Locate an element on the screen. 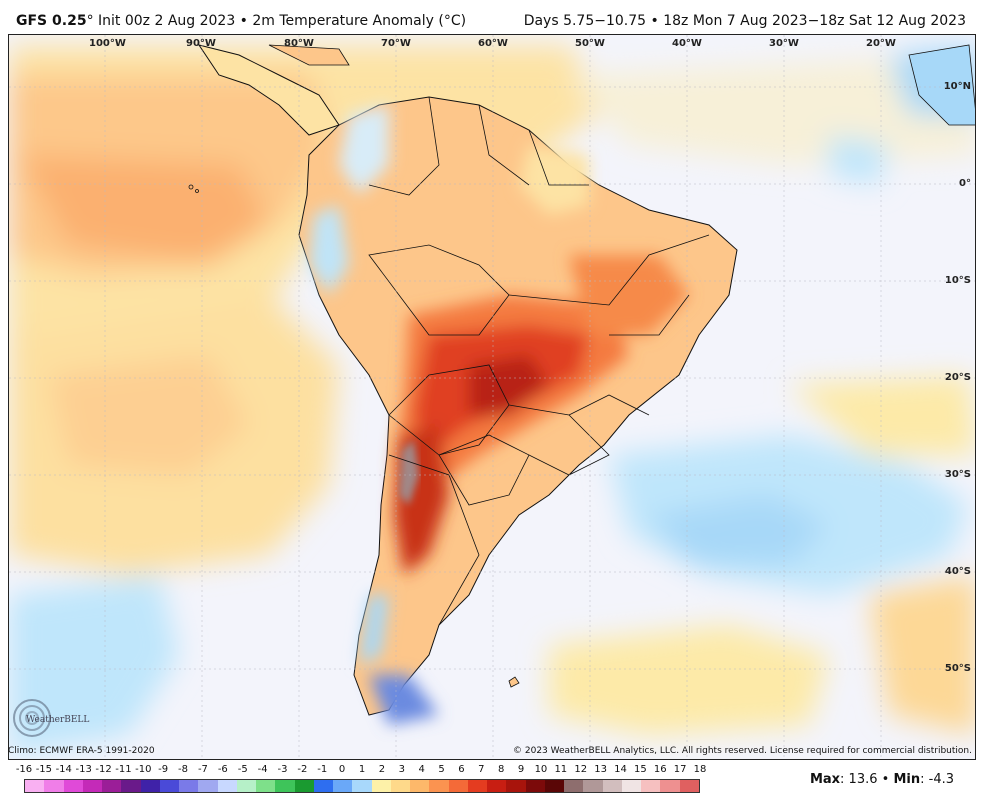 This screenshot has width=984, height=808. legend-tick: 9 is located at coordinates (521, 769).